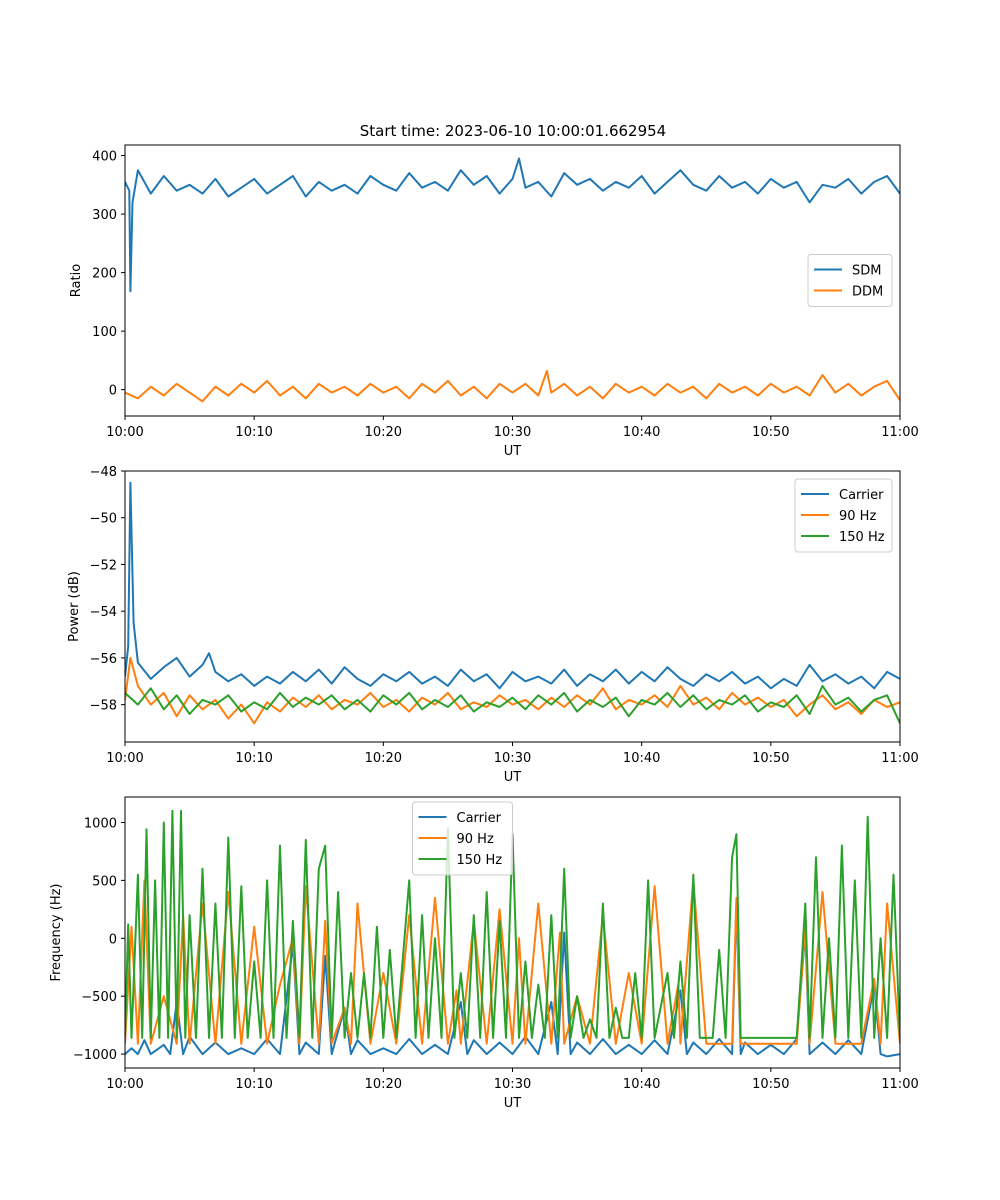 The width and height of the screenshot is (1000, 1200). What do you see at coordinates (99, 997) in the screenshot?
I see `y-tick-label: −500` at bounding box center [99, 997].